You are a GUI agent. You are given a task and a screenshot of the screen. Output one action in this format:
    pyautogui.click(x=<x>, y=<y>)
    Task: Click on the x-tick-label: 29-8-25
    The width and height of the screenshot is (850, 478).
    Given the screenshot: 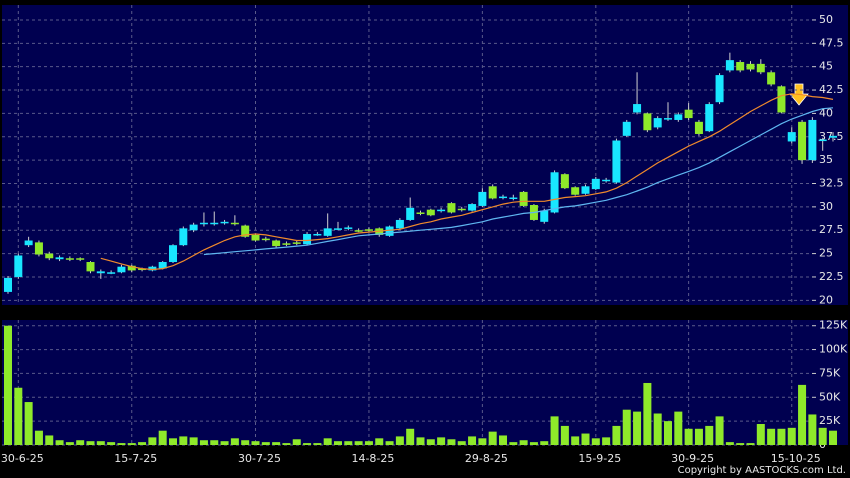 What is the action you would take?
    pyautogui.click(x=486, y=458)
    